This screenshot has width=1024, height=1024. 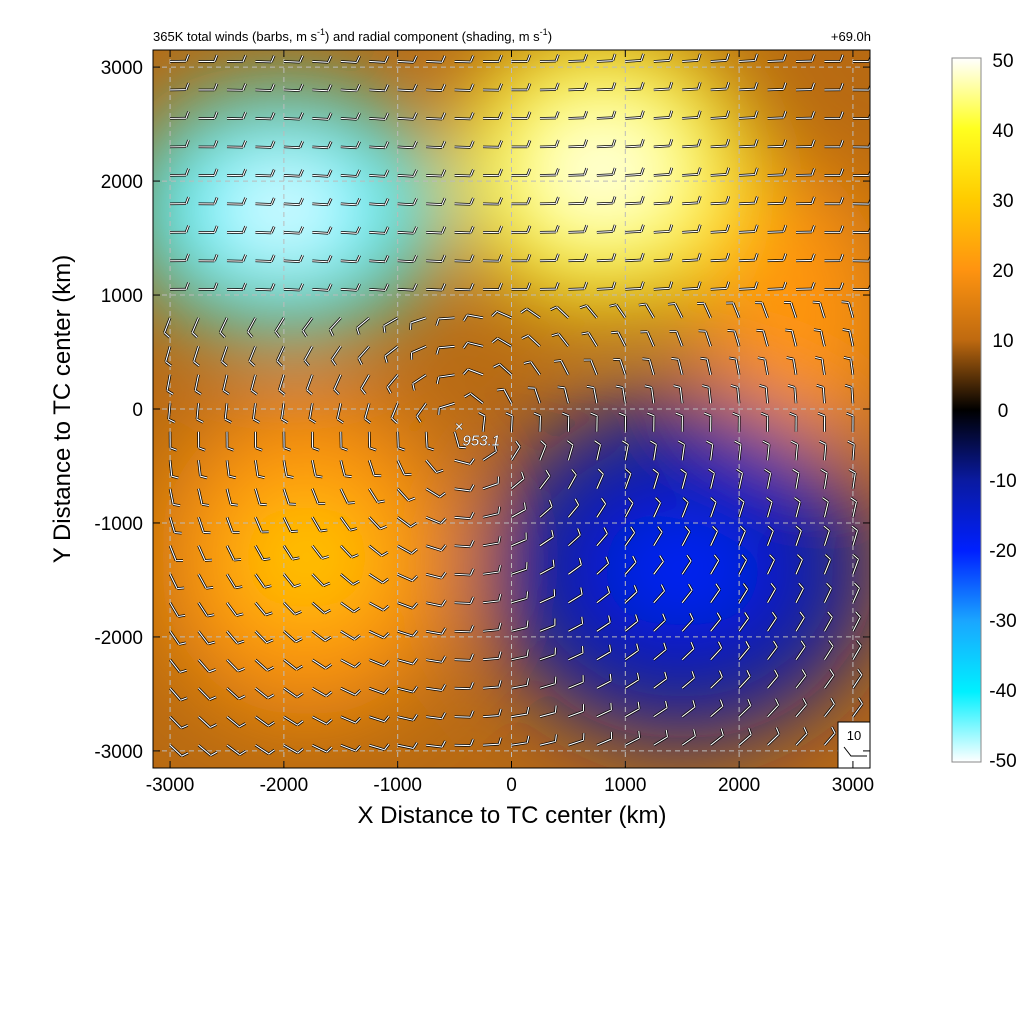 I want to click on x-tick-label: -1000, so click(x=397, y=785).